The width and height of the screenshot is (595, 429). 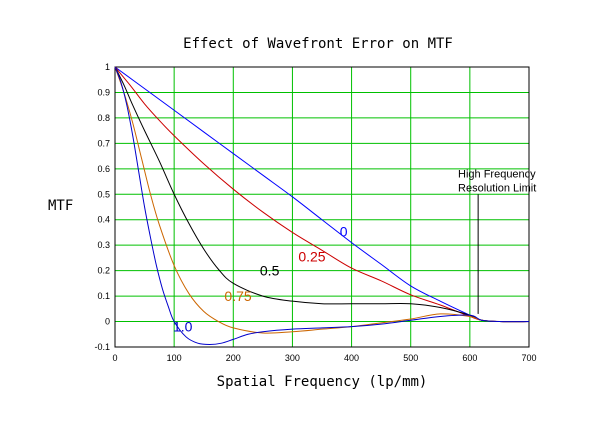 I want to click on x-axis-label: Spatial Frequency (lp/mm), so click(x=322, y=382).